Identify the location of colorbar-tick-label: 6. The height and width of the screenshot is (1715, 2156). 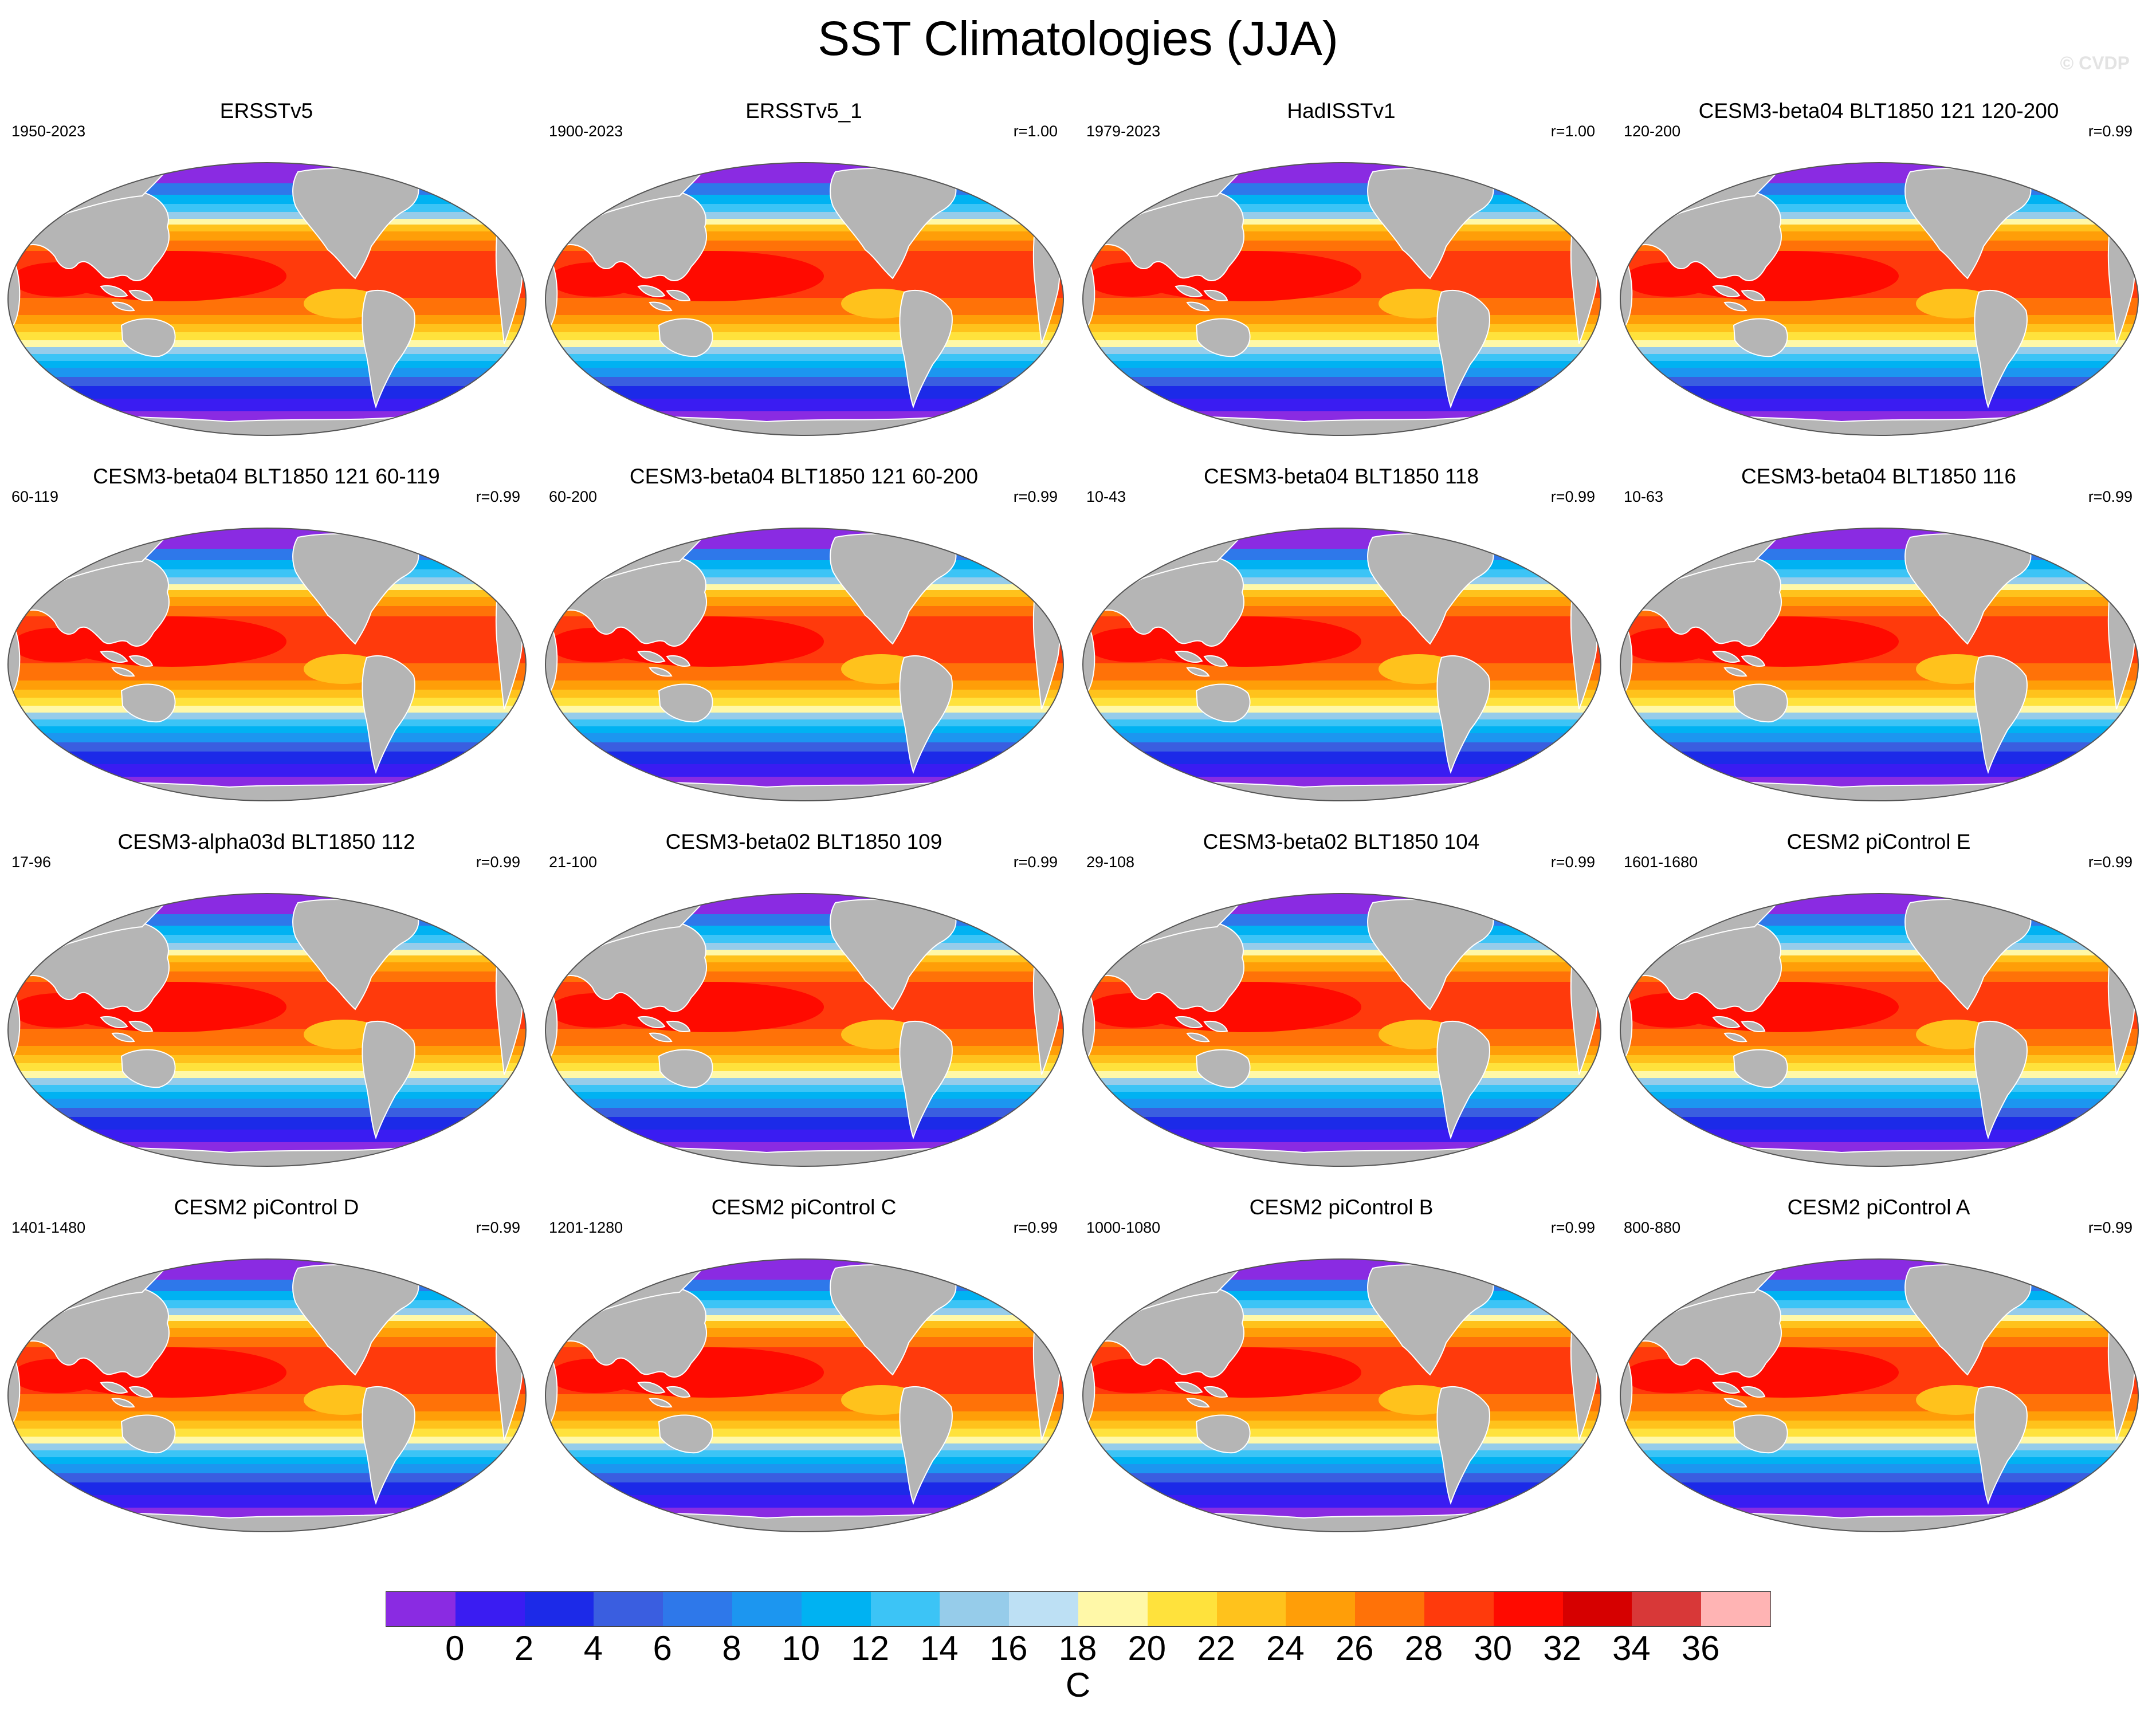
(662, 1648).